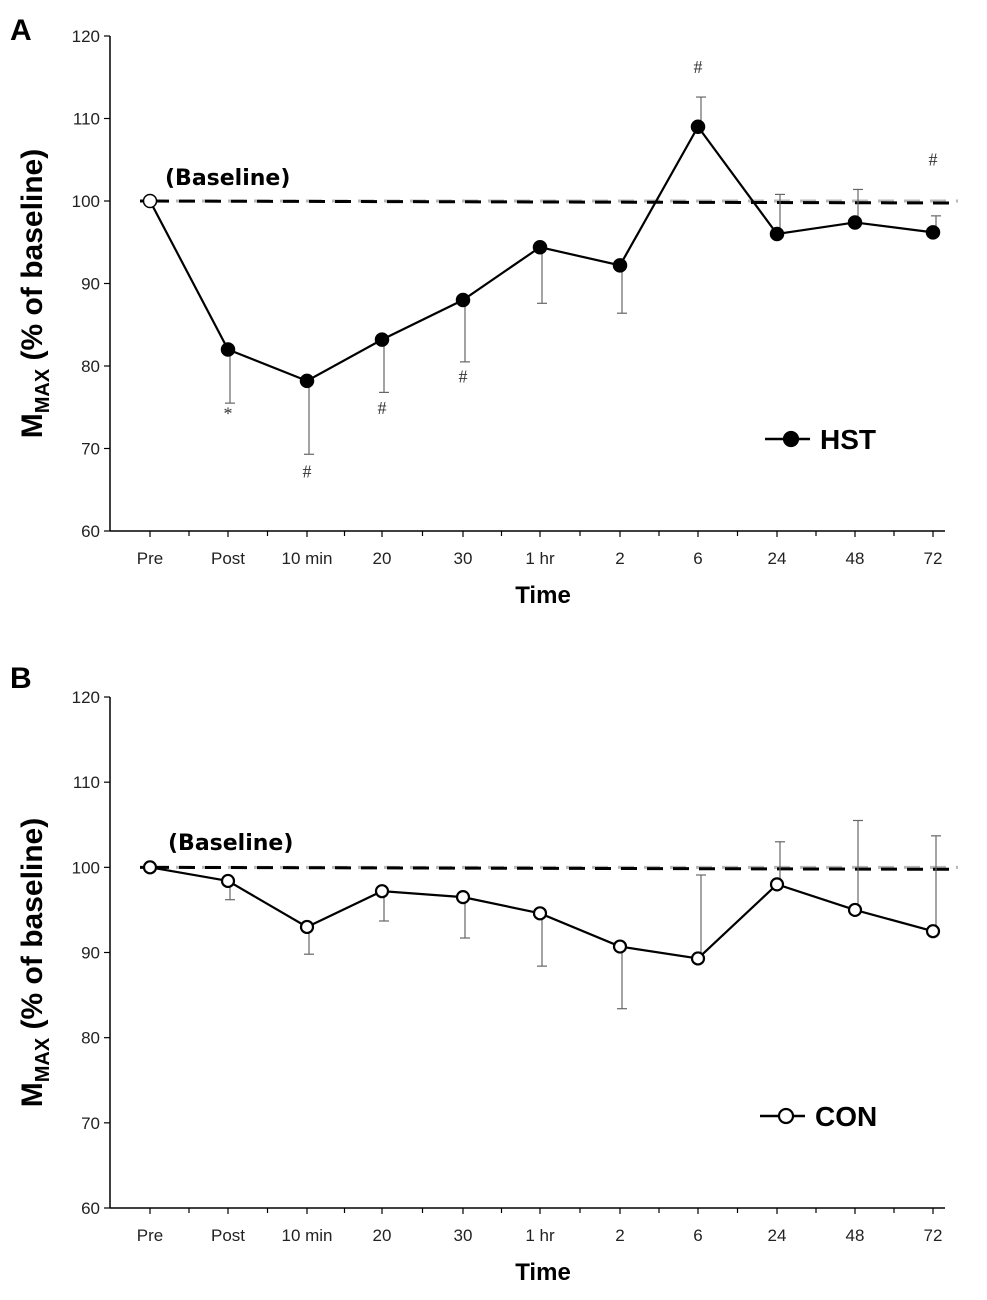 The image size is (987, 1300). I want to click on panel-a-letter: A, so click(21, 30).